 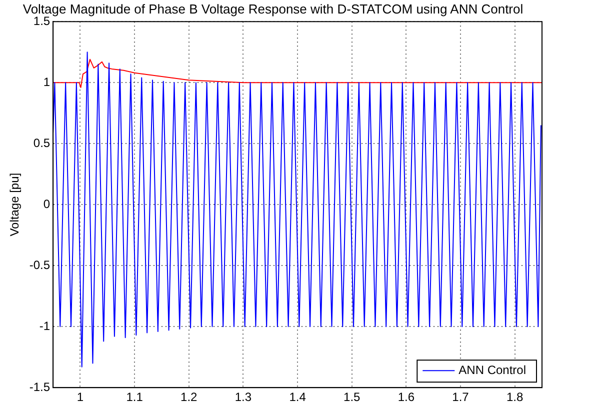 I want to click on x-tick-label: 1.1, so click(x=135, y=397).